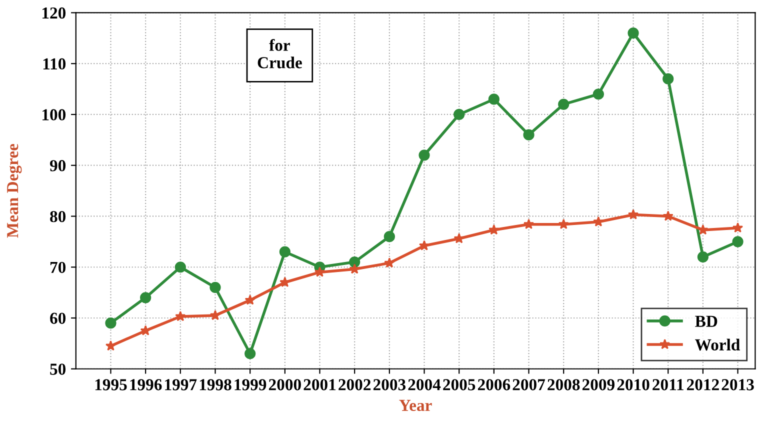  Describe the element at coordinates (280, 53) in the screenshot. I see `annotation: for Crude` at that location.